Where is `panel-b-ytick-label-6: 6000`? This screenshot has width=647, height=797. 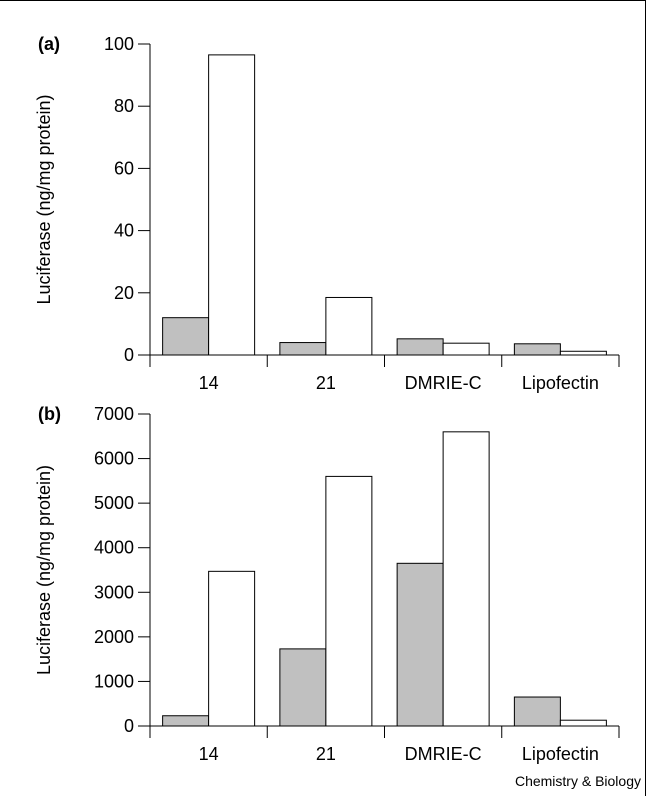 panel-b-ytick-label-6: 6000 is located at coordinates (114, 459).